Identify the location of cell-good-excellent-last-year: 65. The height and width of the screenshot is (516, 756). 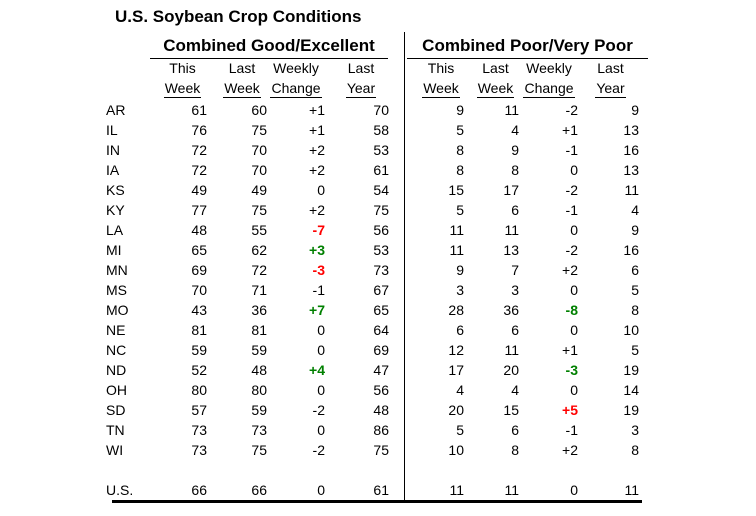
(381, 310).